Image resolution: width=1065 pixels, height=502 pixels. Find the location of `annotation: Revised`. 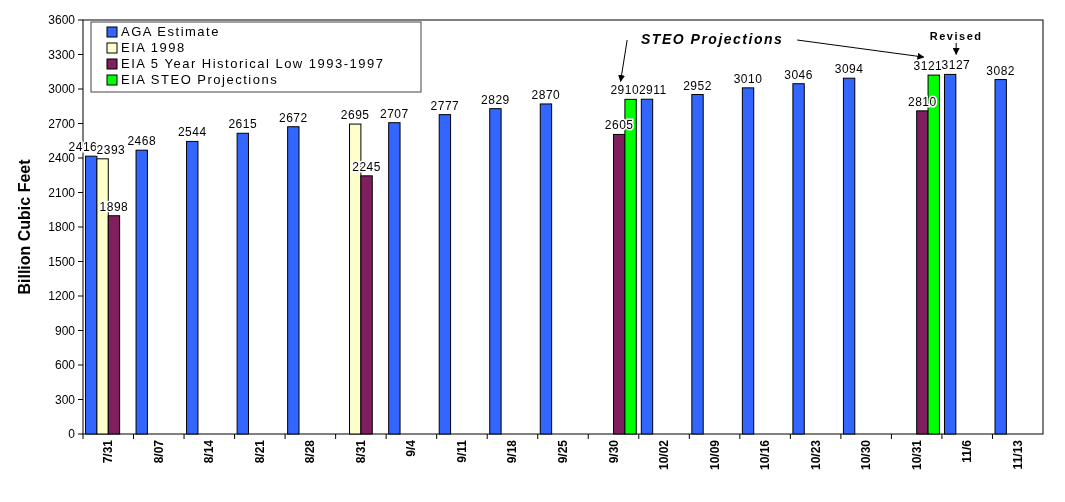

annotation: Revised is located at coordinates (956, 36).